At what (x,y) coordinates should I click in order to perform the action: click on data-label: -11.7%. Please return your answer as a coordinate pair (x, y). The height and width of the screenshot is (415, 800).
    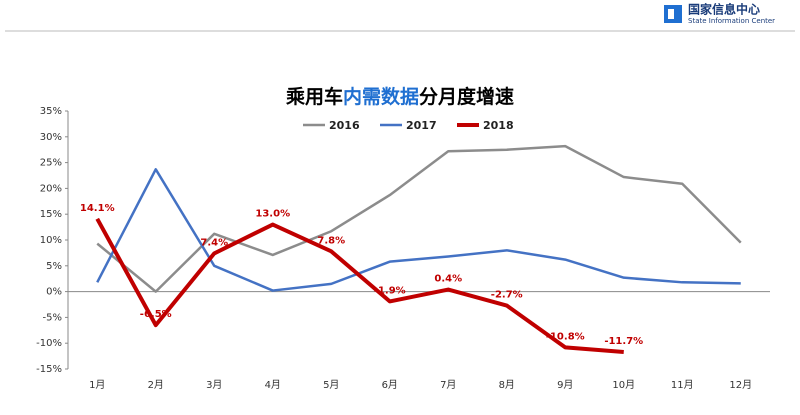
    Looking at the image, I should click on (623, 341).